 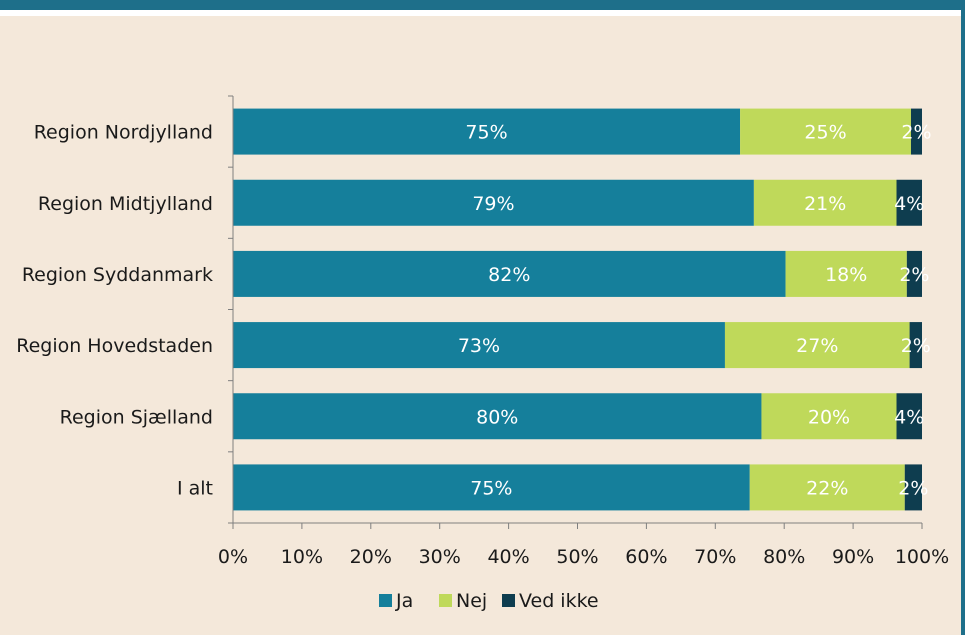 I want to click on data-label: 27%, so click(x=817, y=346).